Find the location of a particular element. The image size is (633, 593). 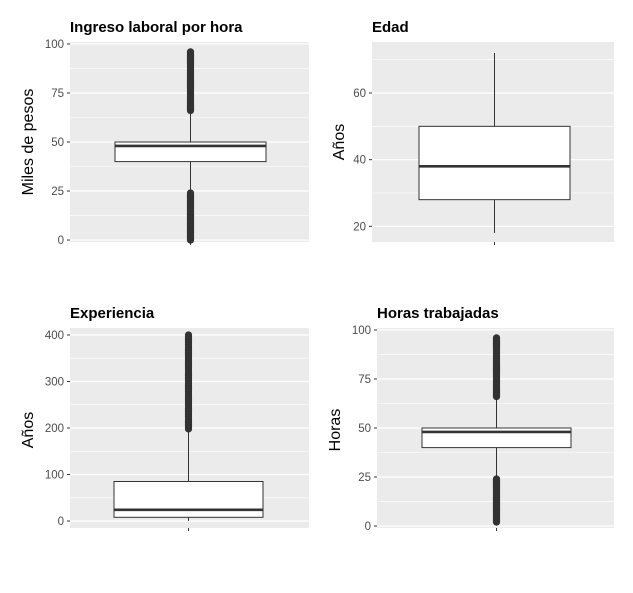

y-tick-label: 20 is located at coordinates (359, 227).